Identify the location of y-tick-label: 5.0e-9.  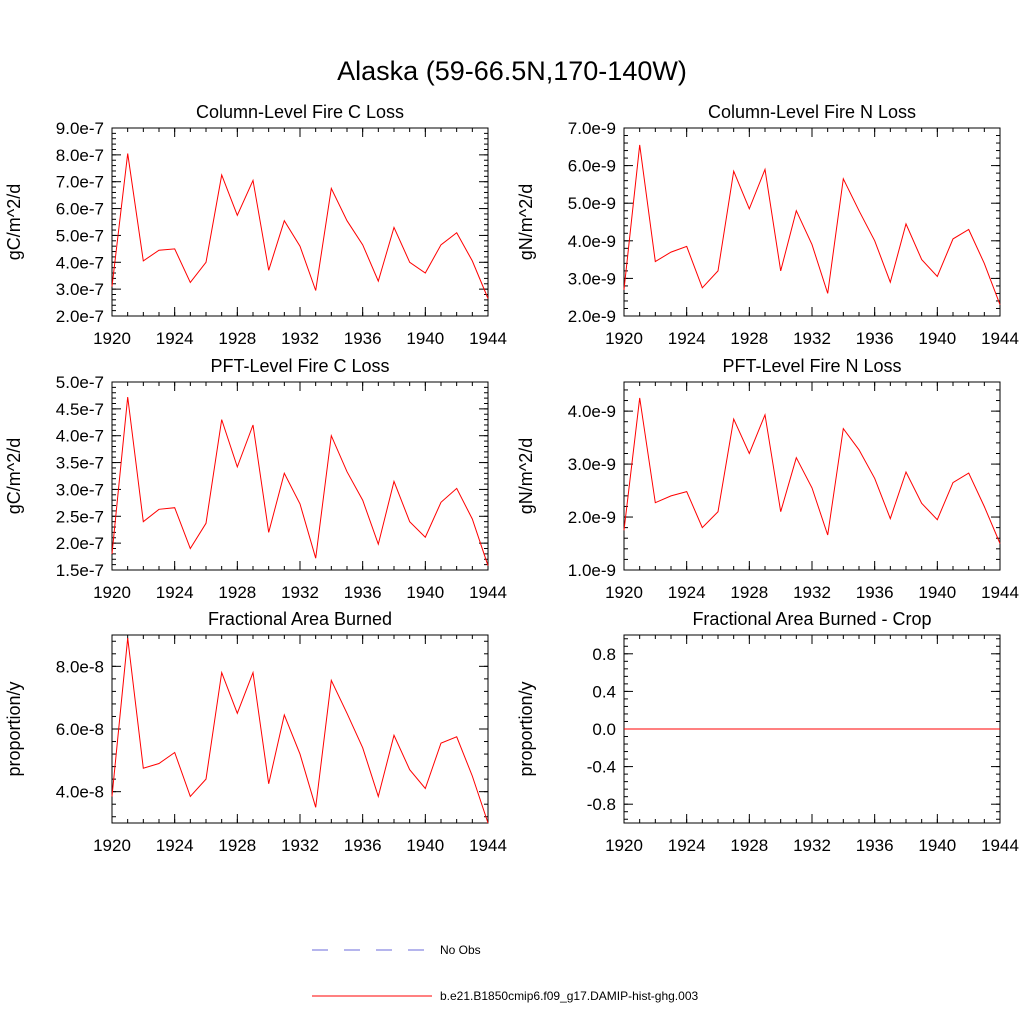
(592, 203).